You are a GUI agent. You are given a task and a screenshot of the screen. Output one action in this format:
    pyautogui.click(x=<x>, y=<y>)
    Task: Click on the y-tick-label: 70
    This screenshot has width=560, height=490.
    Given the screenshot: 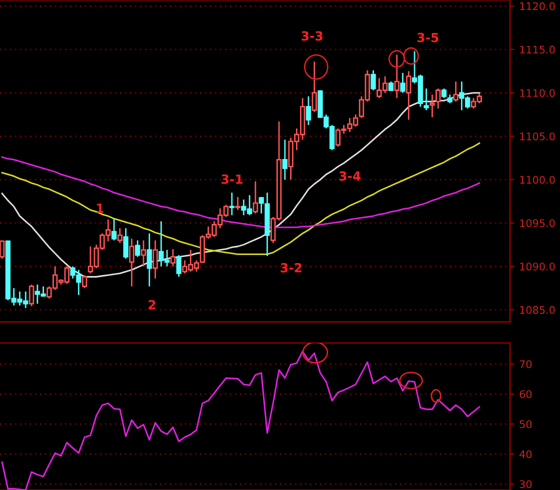 What is the action you would take?
    pyautogui.click(x=526, y=364)
    